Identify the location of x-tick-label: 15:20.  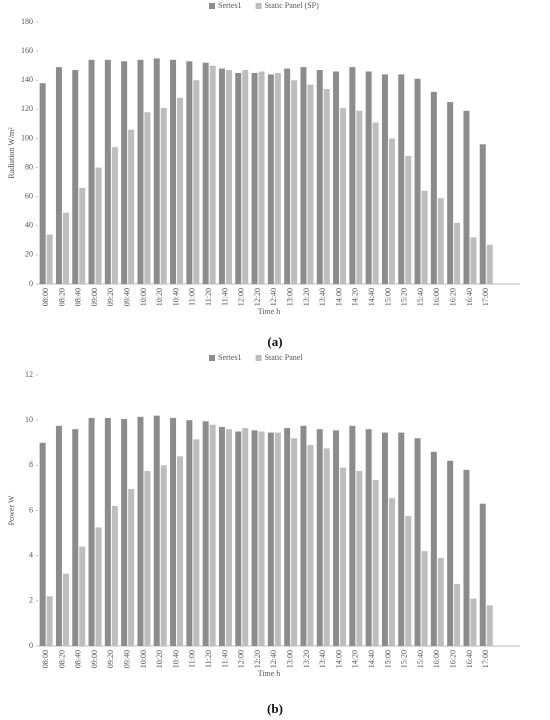
(404, 297).